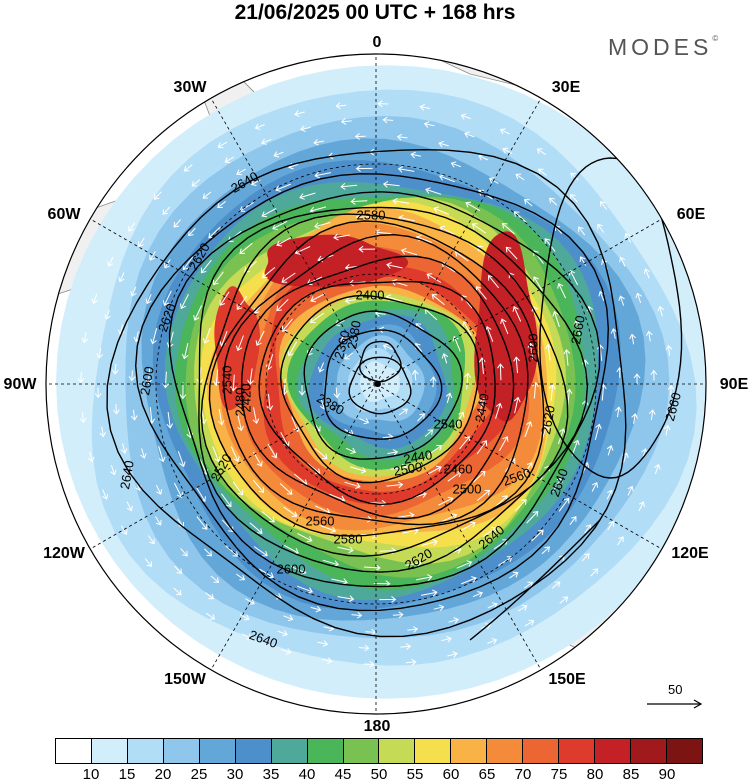 Image resolution: width=750 pixels, height=783 pixels. What do you see at coordinates (127, 774) in the screenshot?
I see `colorbar-tick-label: 15` at bounding box center [127, 774].